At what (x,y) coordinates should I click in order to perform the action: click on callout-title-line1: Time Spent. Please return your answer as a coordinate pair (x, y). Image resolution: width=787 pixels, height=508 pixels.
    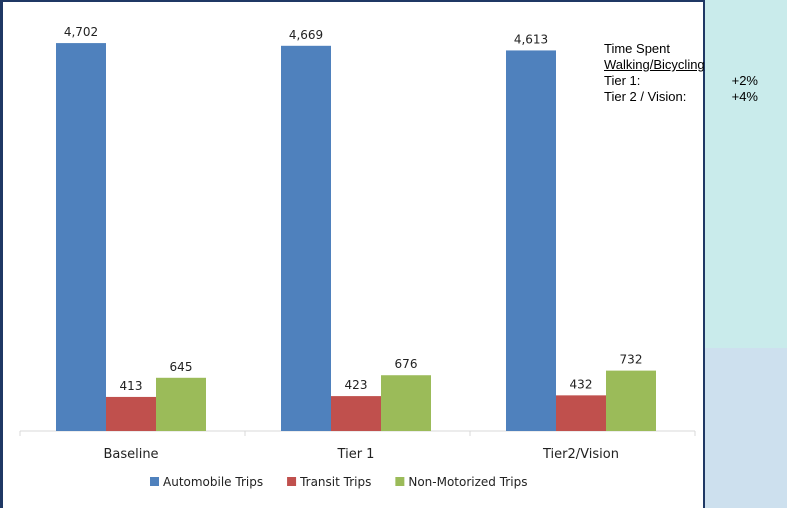
    Looking at the image, I should click on (637, 48).